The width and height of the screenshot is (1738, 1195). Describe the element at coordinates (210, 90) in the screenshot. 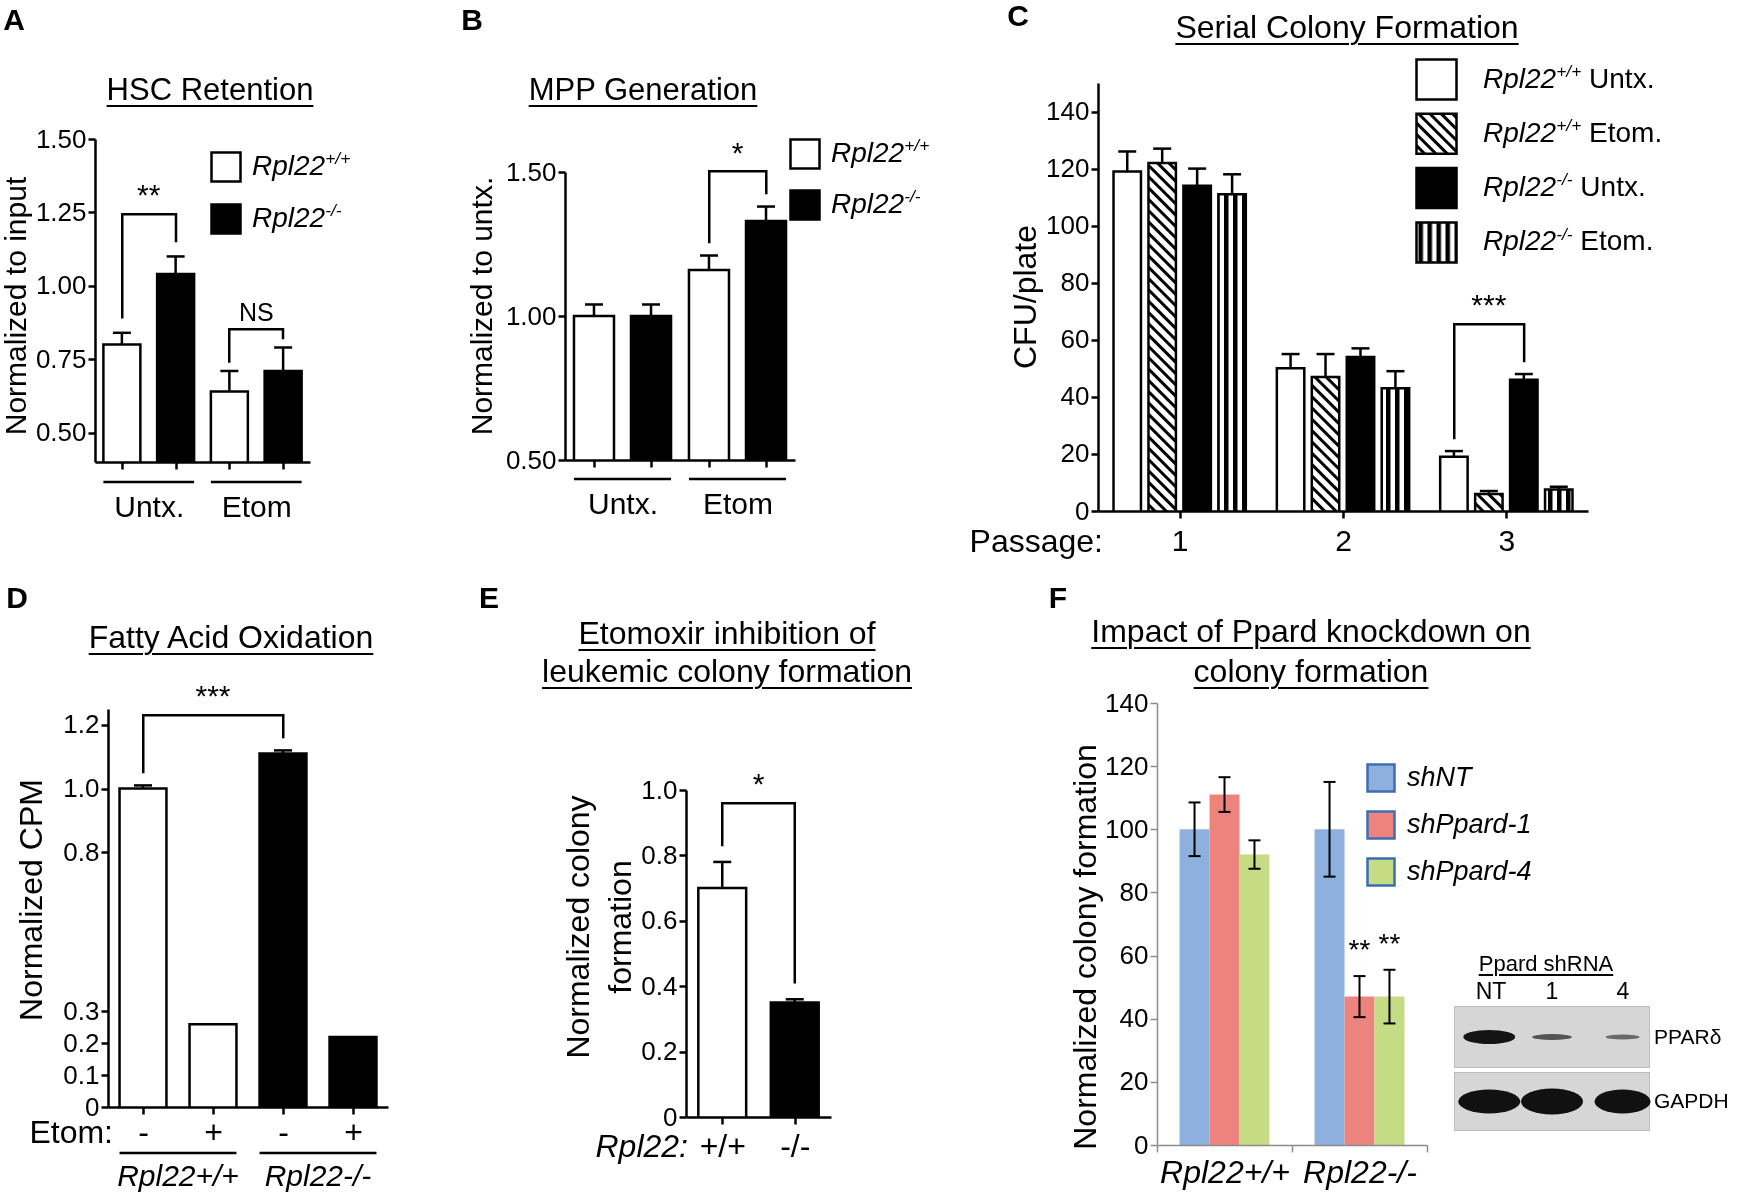

I see `chart-title: HSC Retention` at that location.